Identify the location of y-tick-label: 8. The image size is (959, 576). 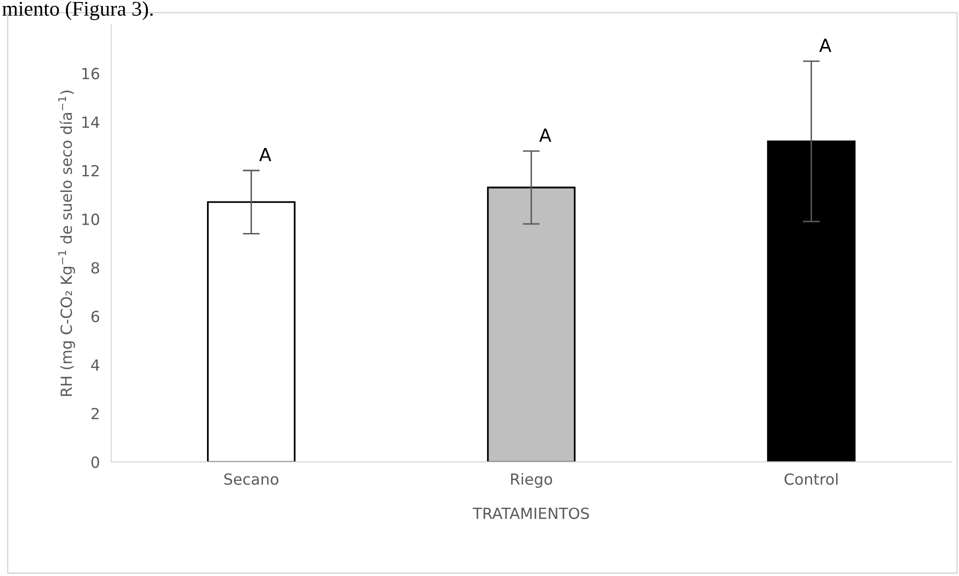
(95, 268).